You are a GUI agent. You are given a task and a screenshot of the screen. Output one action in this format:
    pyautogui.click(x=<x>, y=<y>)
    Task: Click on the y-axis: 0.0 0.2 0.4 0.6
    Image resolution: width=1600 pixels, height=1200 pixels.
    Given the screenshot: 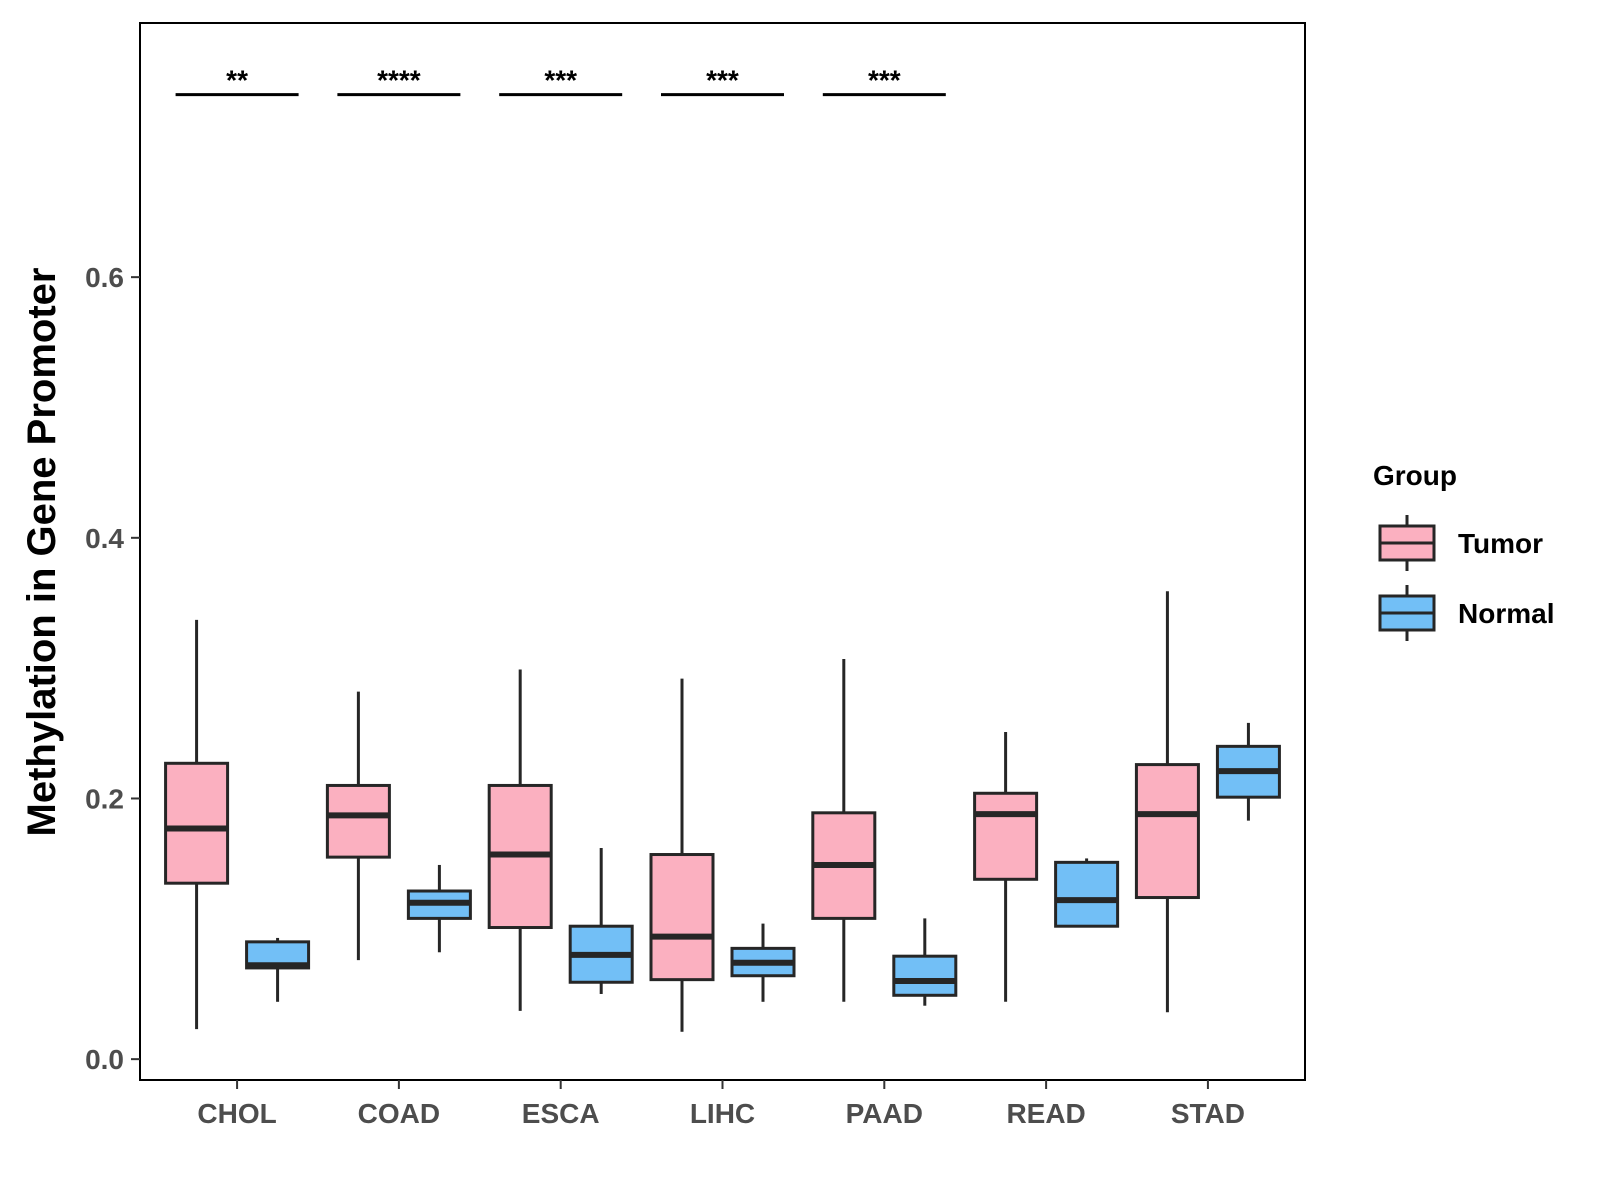 What is the action you would take?
    pyautogui.click(x=112, y=668)
    